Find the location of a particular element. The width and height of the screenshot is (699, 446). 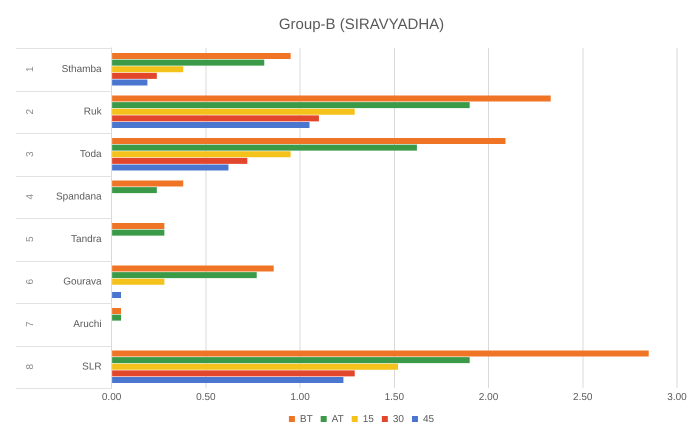

y-tick-label: Spandana is located at coordinates (79, 197).